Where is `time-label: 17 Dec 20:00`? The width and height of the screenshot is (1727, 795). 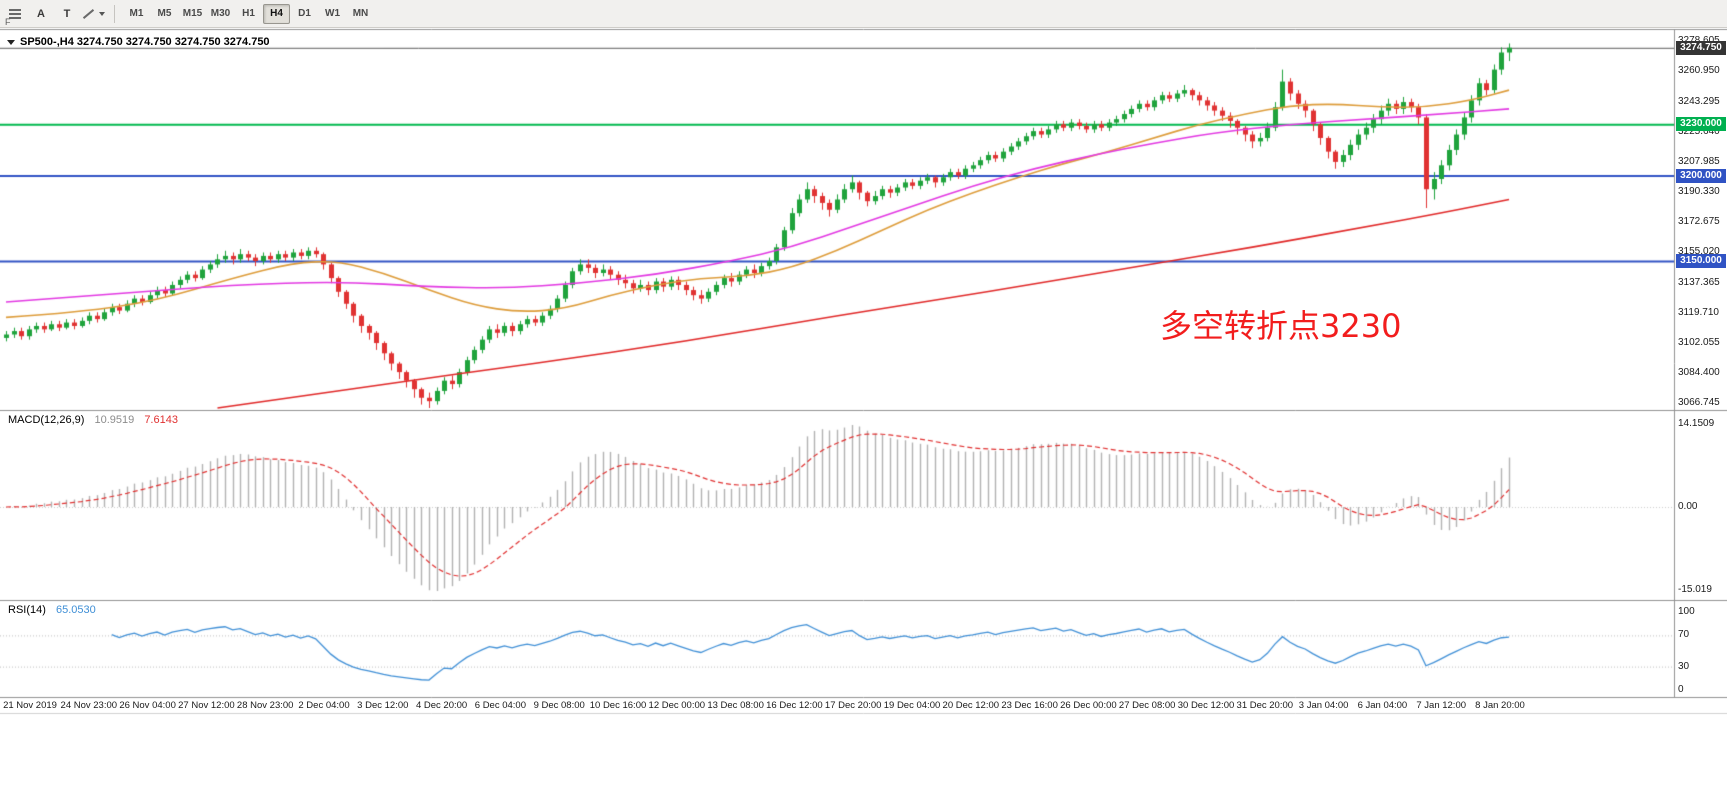 time-label: 17 Dec 20:00 is located at coordinates (853, 705).